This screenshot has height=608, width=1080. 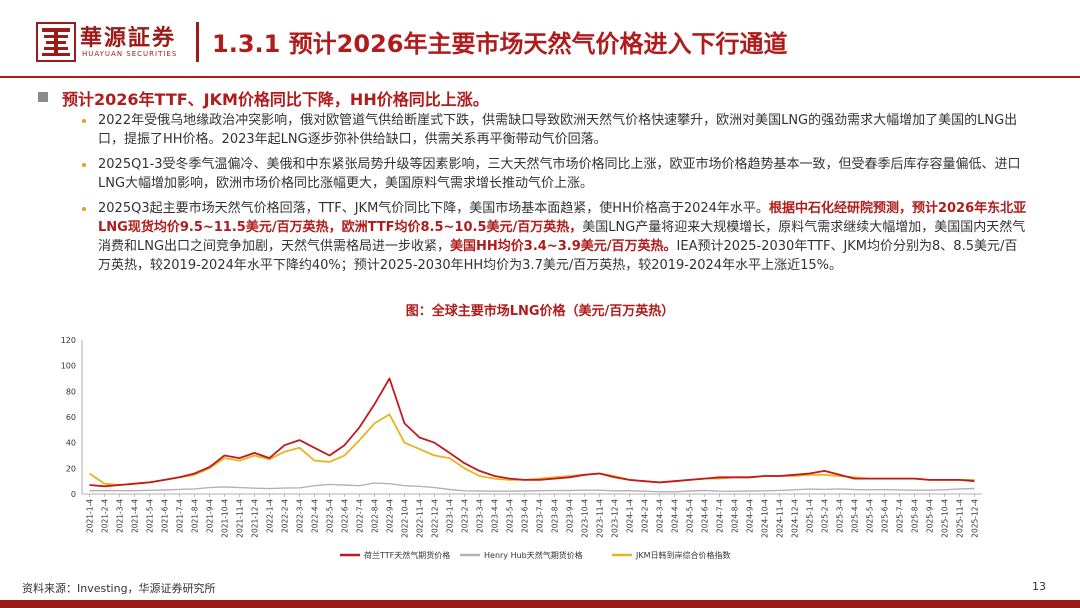 What do you see at coordinates (71, 417) in the screenshot?
I see `y-tick-label: 60` at bounding box center [71, 417].